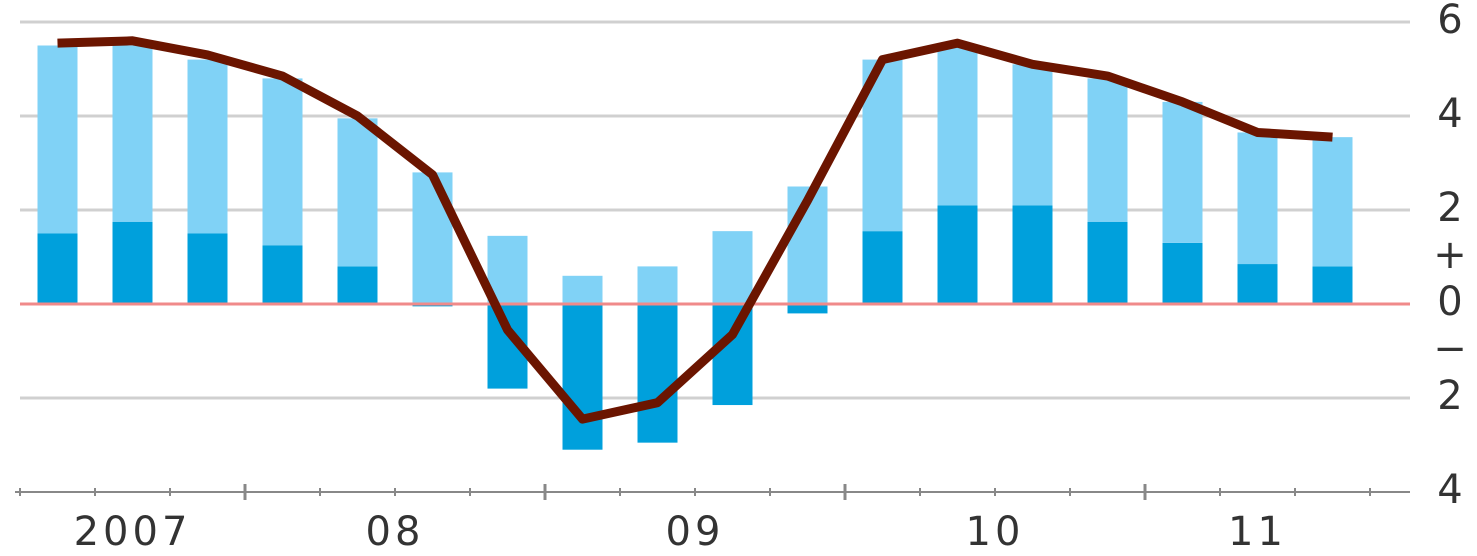 This screenshot has height=556, width=1477. Describe the element at coordinates (1451, 21) in the screenshot. I see `y-tick-label: 6` at that location.